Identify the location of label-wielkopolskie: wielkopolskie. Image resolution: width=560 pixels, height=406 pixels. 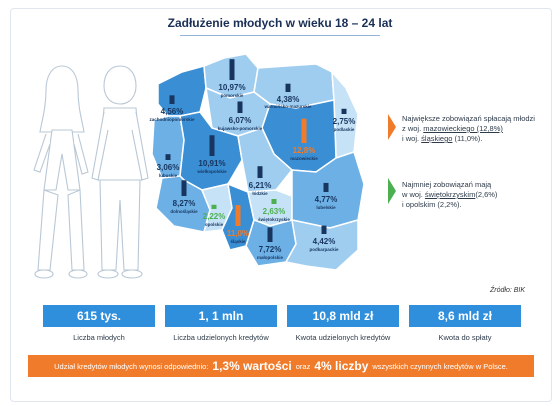
(211, 171).